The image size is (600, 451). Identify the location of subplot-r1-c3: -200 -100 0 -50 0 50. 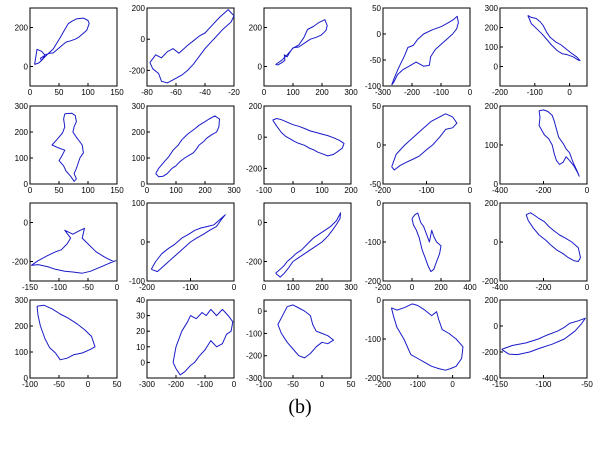
(420, 148).